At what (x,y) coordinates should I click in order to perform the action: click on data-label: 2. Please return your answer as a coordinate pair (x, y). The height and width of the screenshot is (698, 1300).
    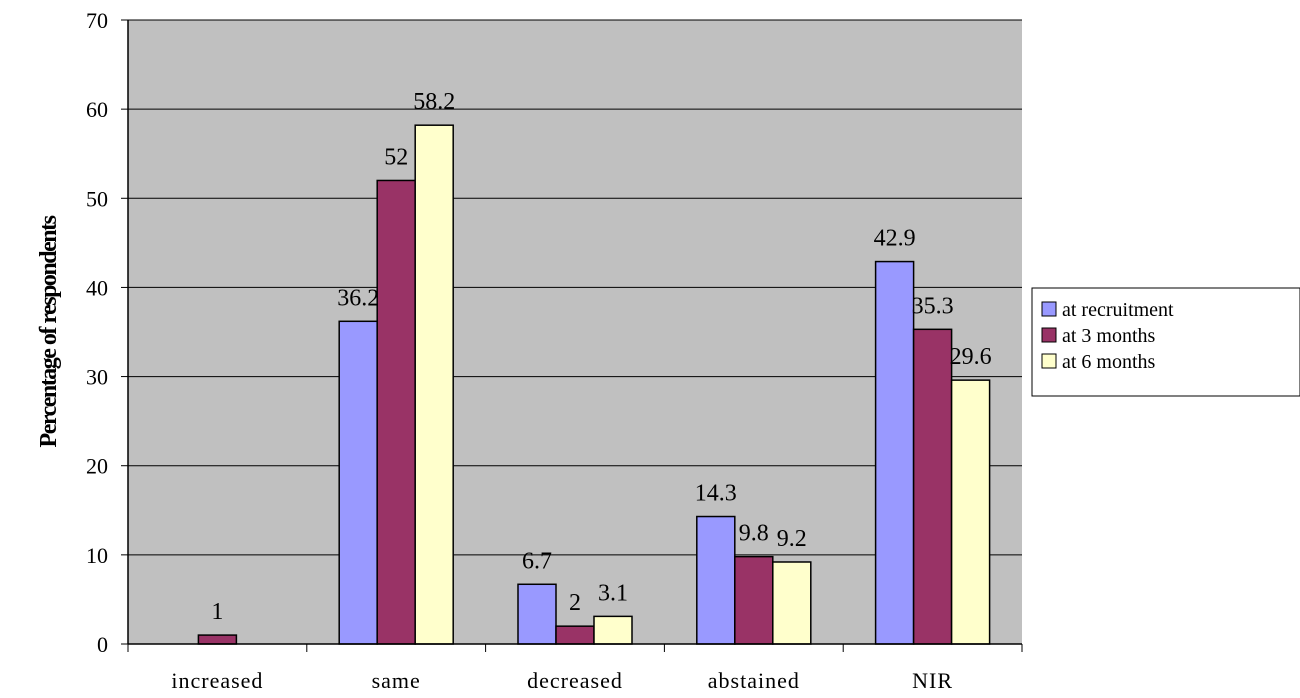
    Looking at the image, I should click on (575, 603).